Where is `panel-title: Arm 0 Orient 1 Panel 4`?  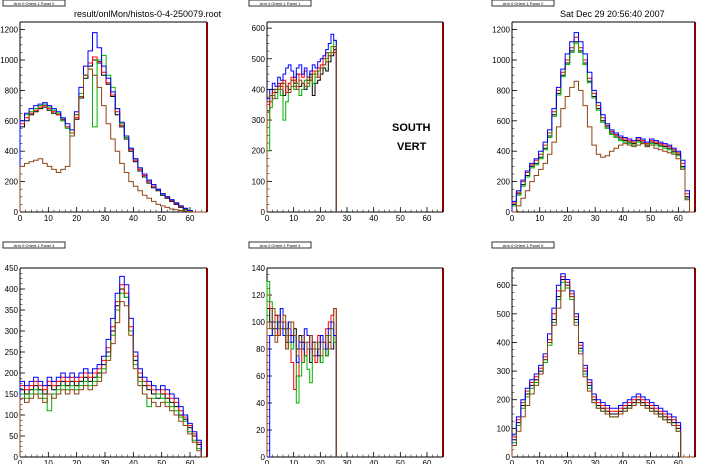 panel-title: Arm 0 Orient 1 Panel 4 is located at coordinates (280, 245).